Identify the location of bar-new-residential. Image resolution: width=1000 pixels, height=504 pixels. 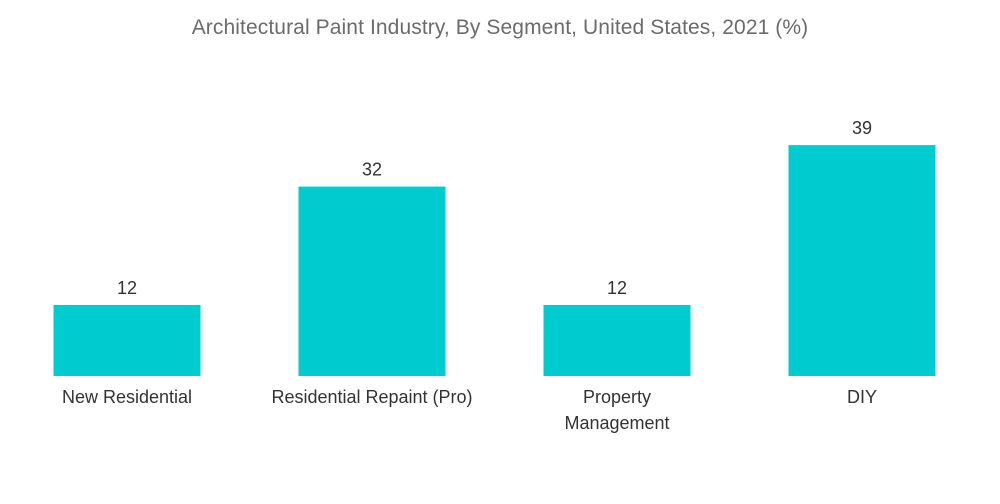
(127, 340).